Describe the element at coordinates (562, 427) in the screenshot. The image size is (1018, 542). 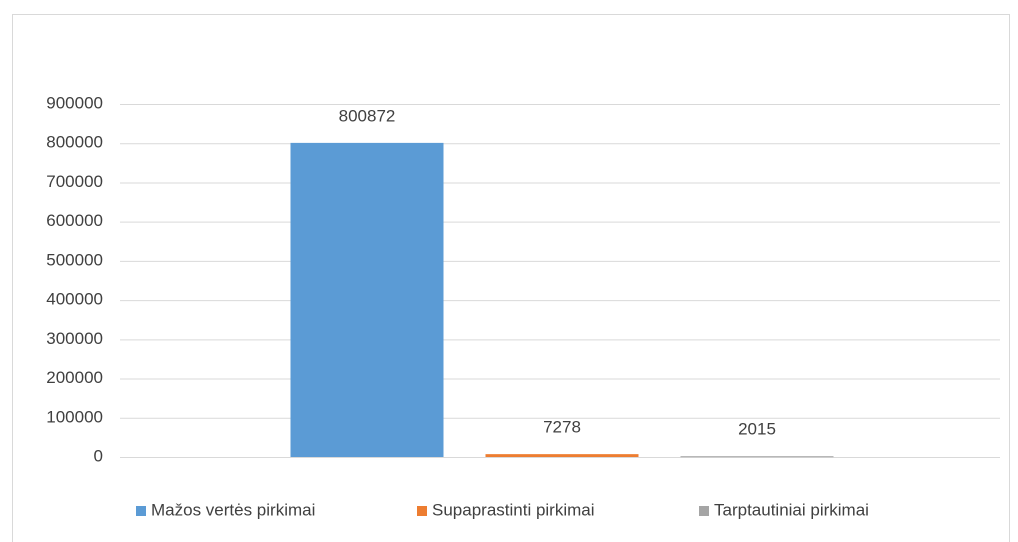
I see `data-label: 7278` at that location.